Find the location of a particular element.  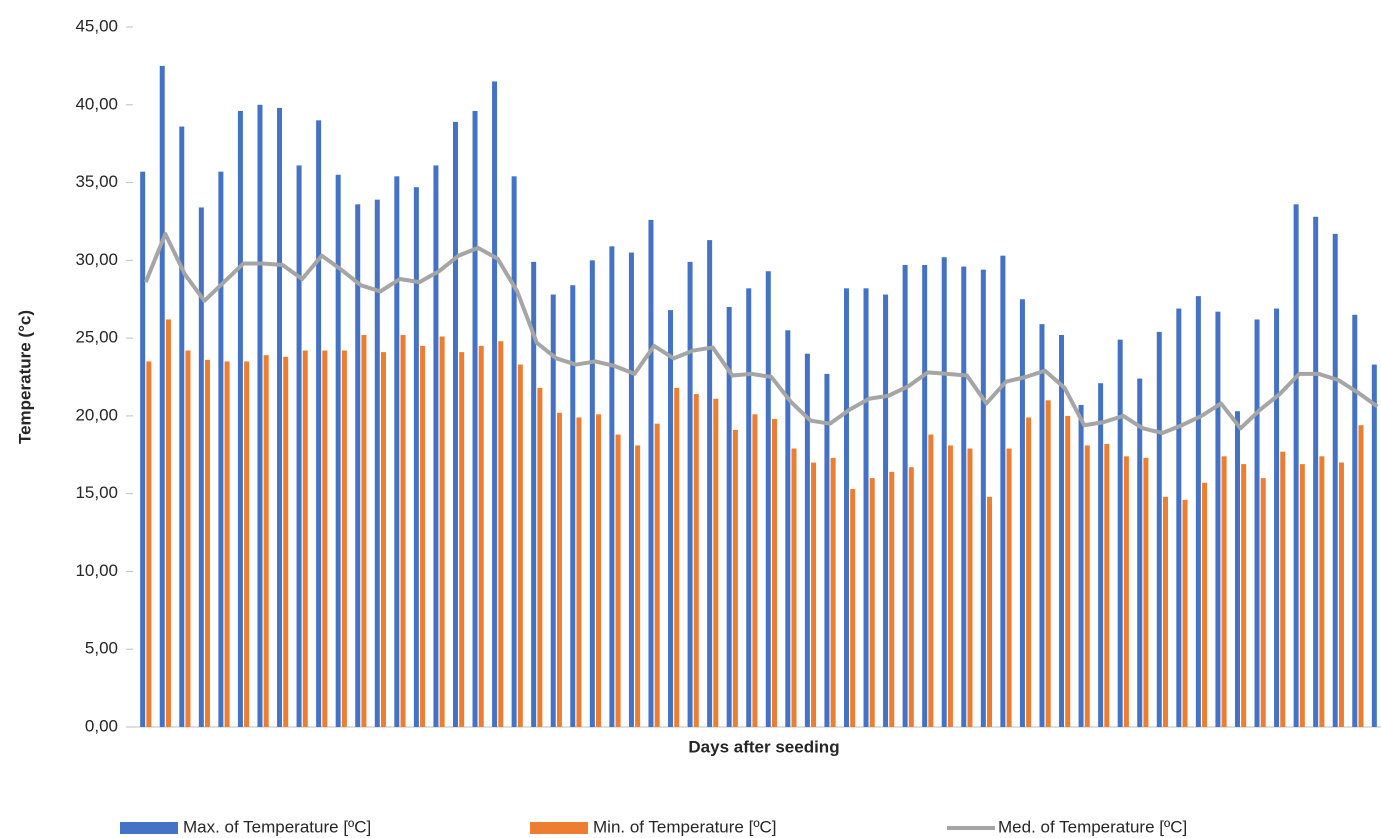

y-tick-label: 30,00 is located at coordinates (96, 259).